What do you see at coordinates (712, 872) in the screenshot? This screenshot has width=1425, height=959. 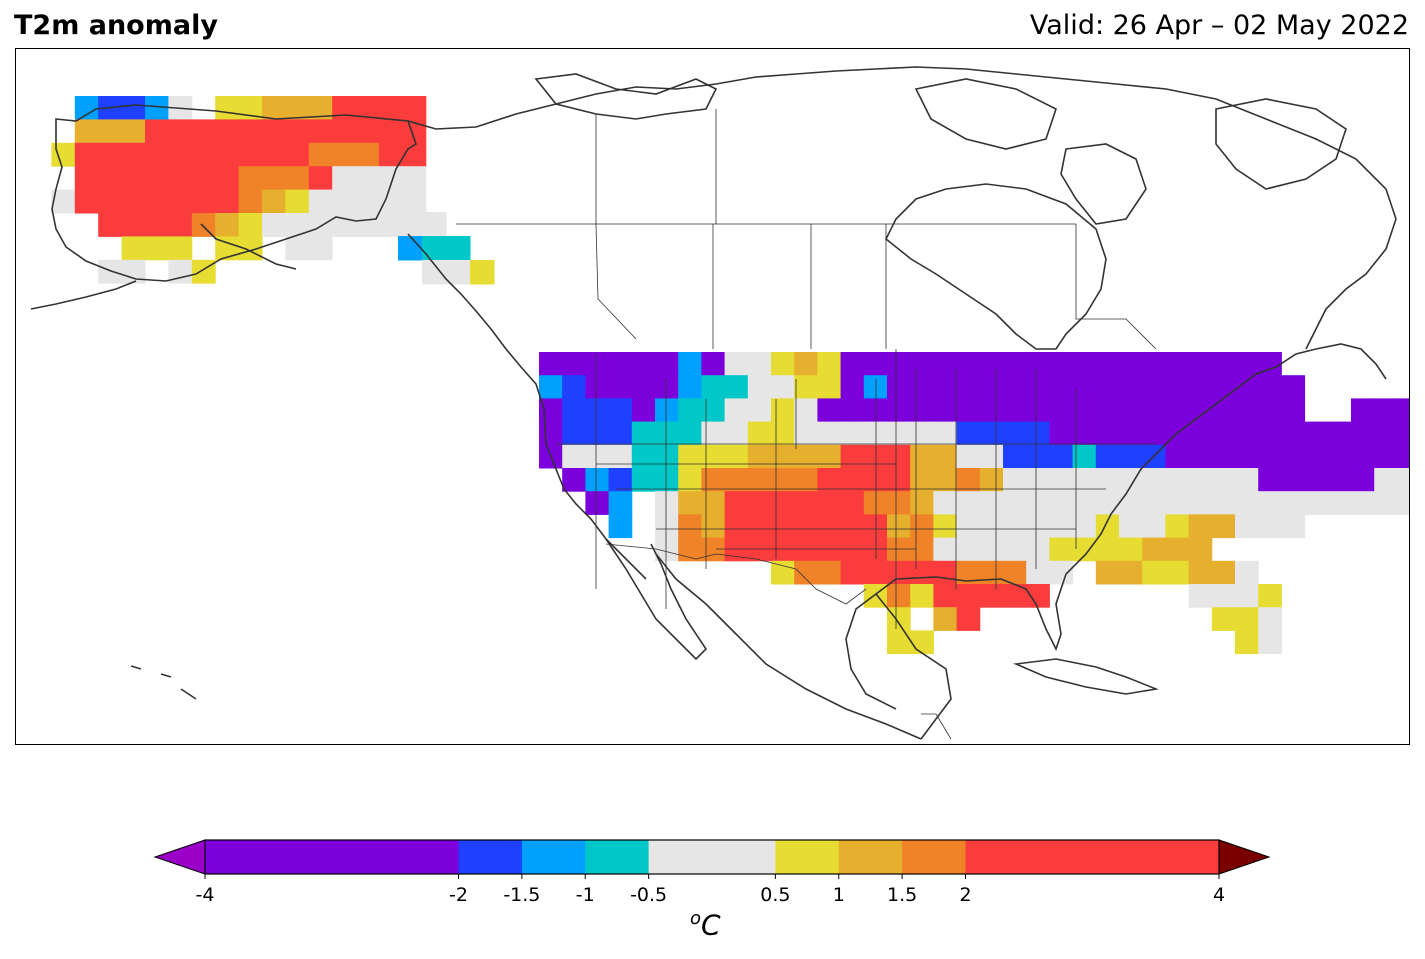 I see `colorbar: -4 -2 -1.5 -1 -0.5 0.5 1 1.5 2 4` at bounding box center [712, 872].